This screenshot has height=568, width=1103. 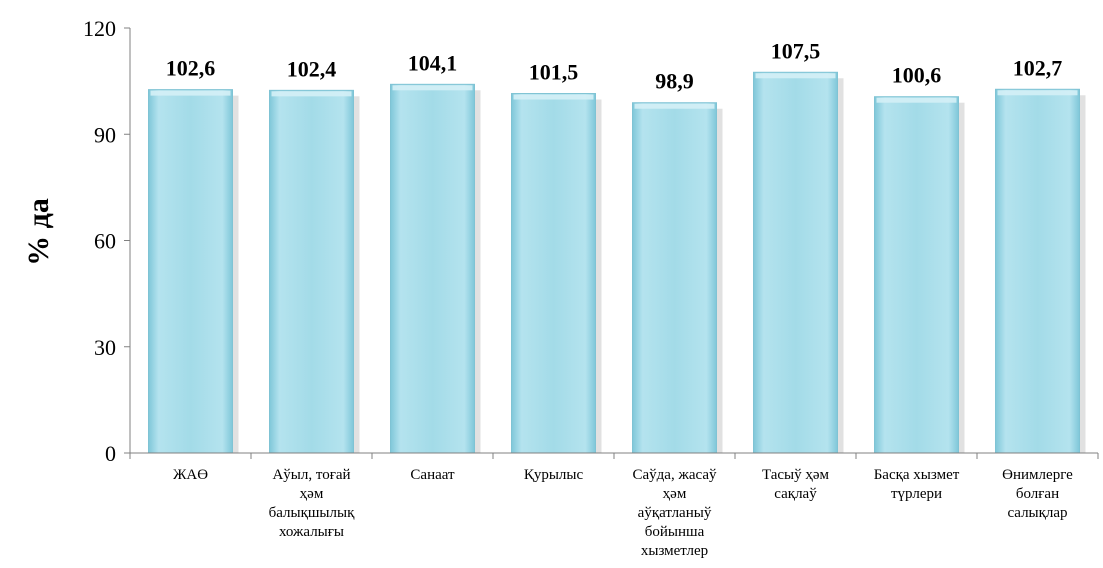 I want to click on y-axis-label: % да, so click(x=38, y=232).